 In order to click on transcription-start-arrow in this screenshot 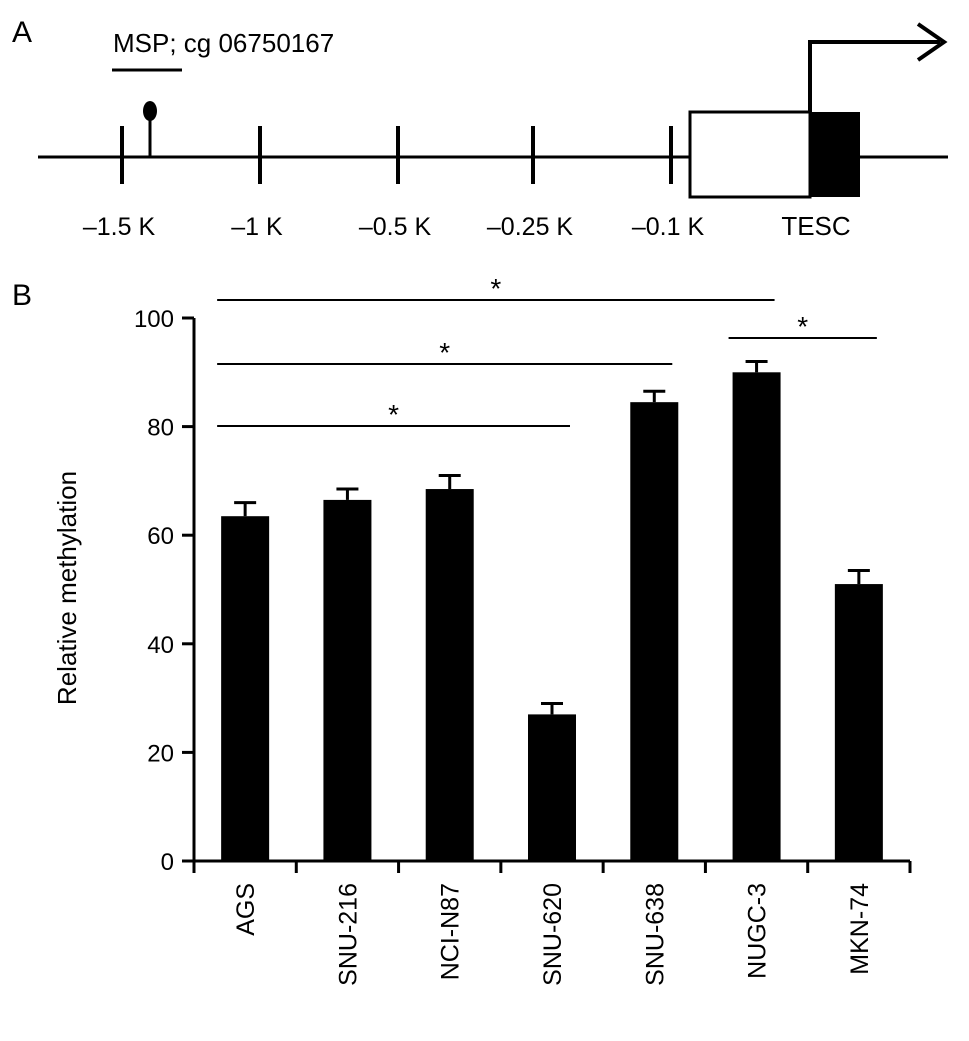, I will do `click(874, 76)`.